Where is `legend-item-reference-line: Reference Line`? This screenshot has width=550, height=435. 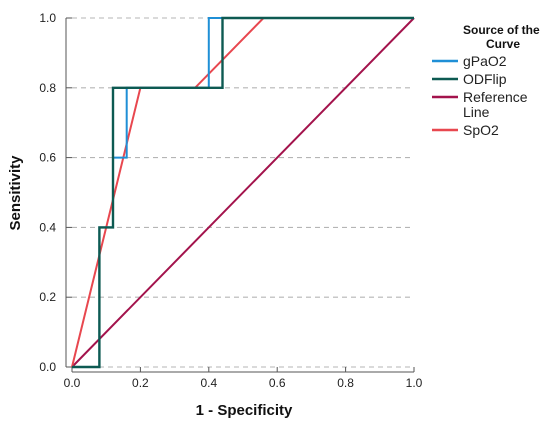 legend-item-reference-line: Reference Line is located at coordinates (480, 104).